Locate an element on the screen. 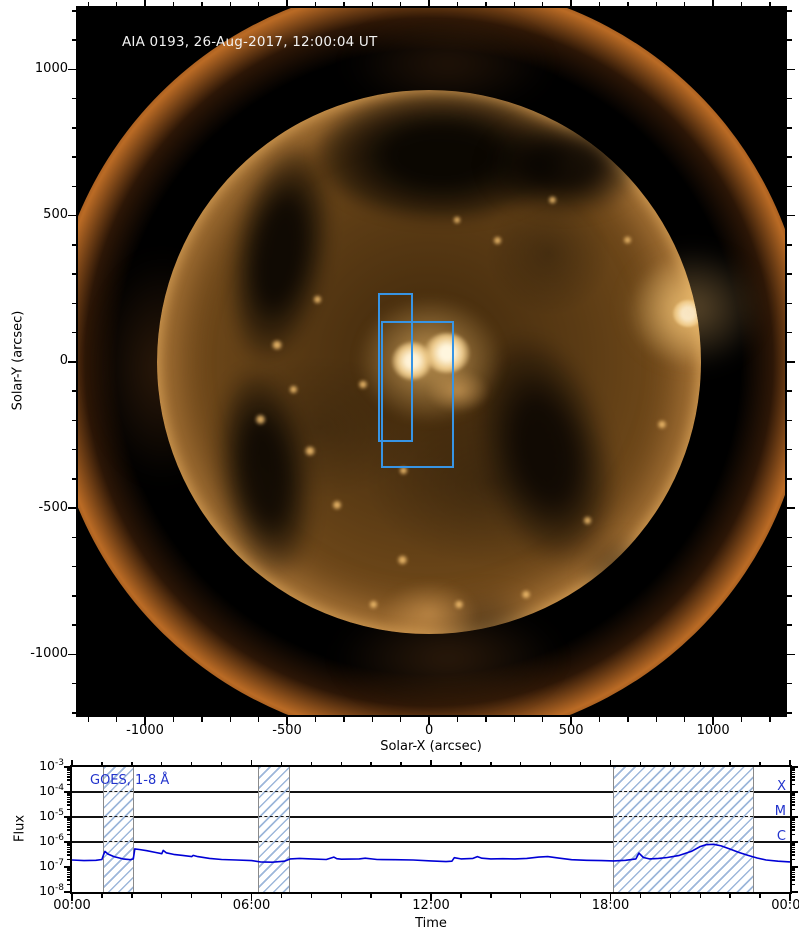  goes-x-tick-label: 18:00 is located at coordinates (610, 905).